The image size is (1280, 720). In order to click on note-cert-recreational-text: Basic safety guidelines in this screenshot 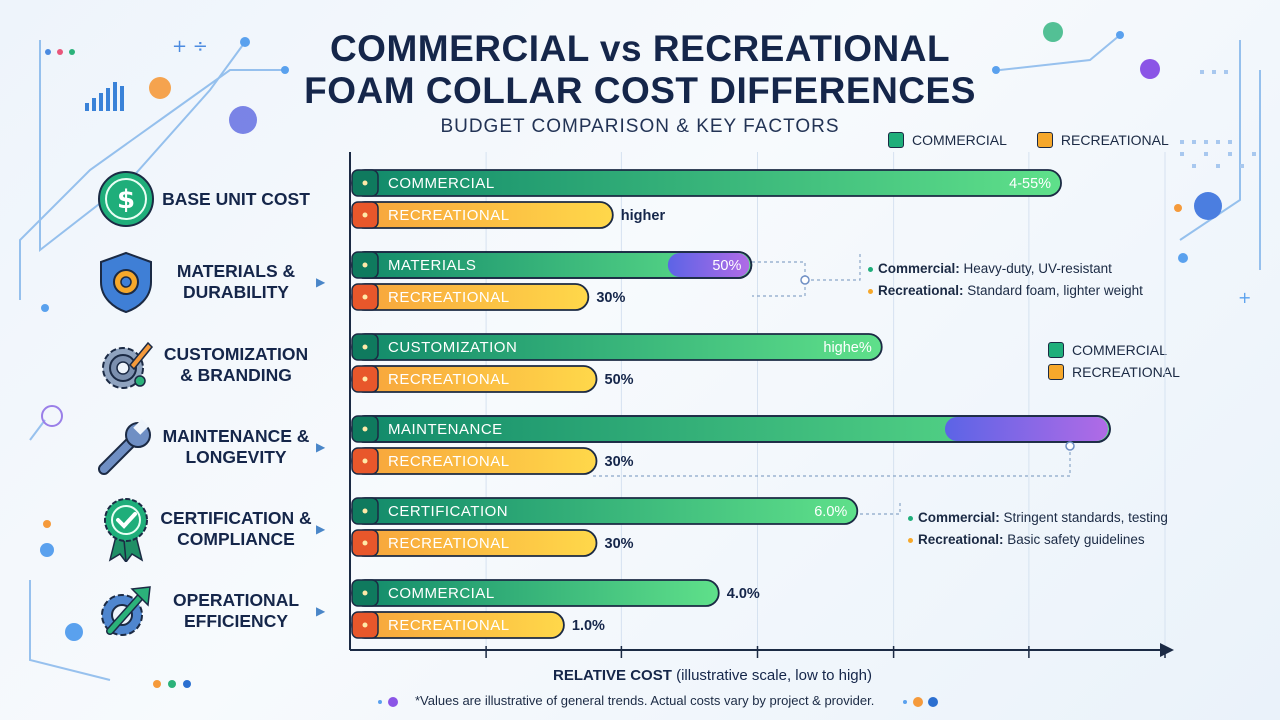, I will do `click(1074, 539)`.